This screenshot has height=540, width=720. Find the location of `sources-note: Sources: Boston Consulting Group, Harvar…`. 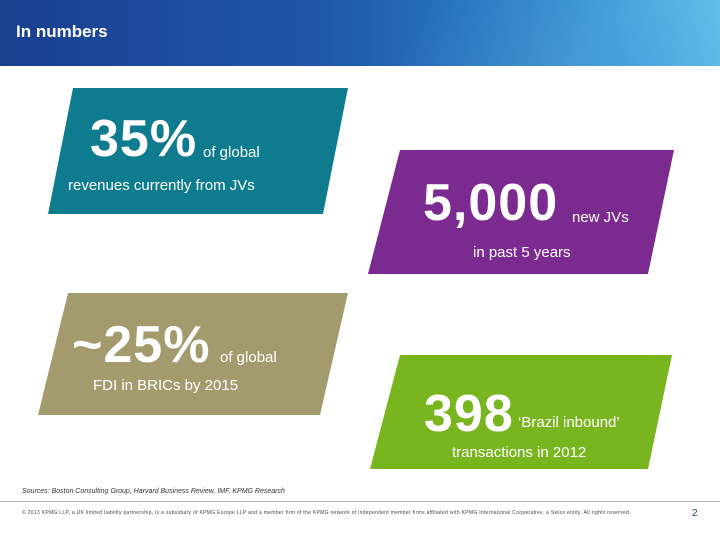

sources-note: Sources: Boston Consulting Group, Harvar… is located at coordinates (153, 491).